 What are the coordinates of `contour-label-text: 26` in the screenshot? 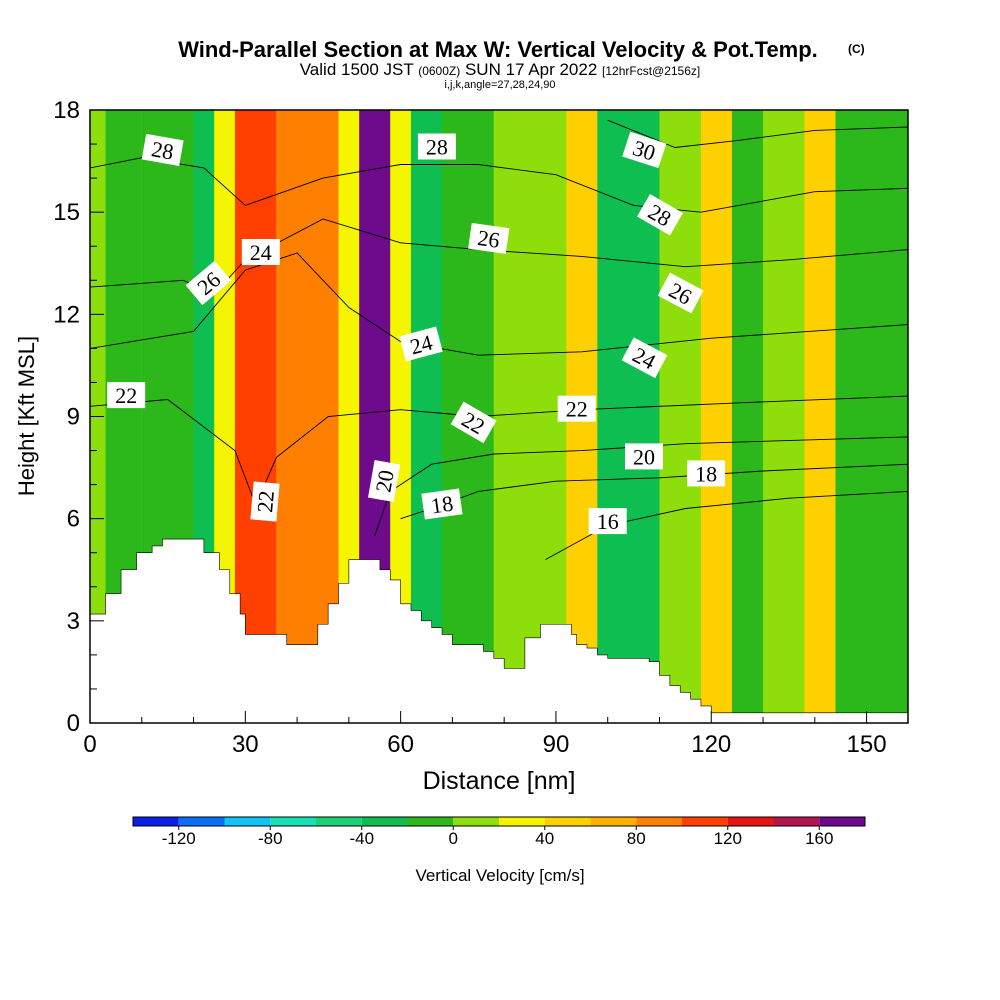 It's located at (488, 239).